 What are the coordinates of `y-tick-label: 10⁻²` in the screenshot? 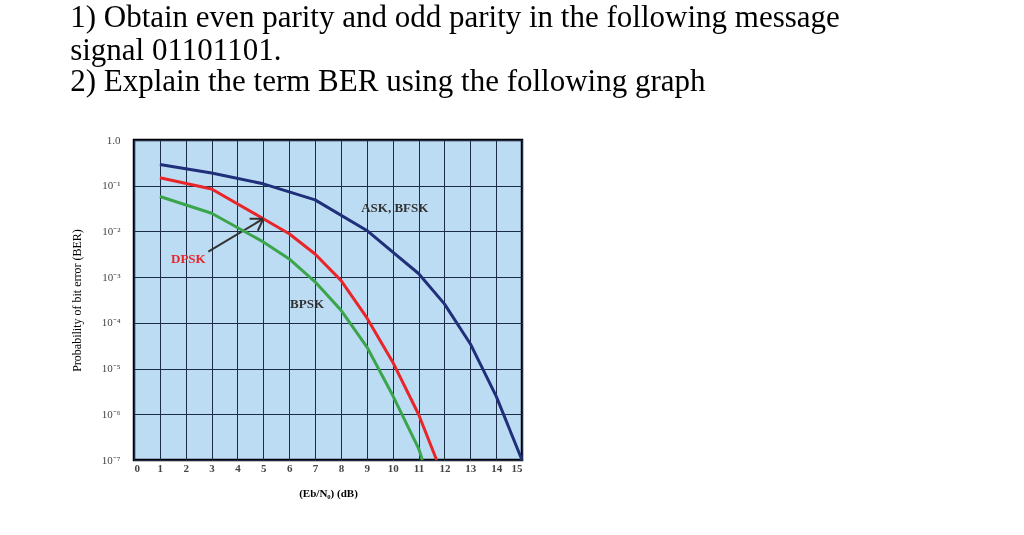 It's located at (112, 230).